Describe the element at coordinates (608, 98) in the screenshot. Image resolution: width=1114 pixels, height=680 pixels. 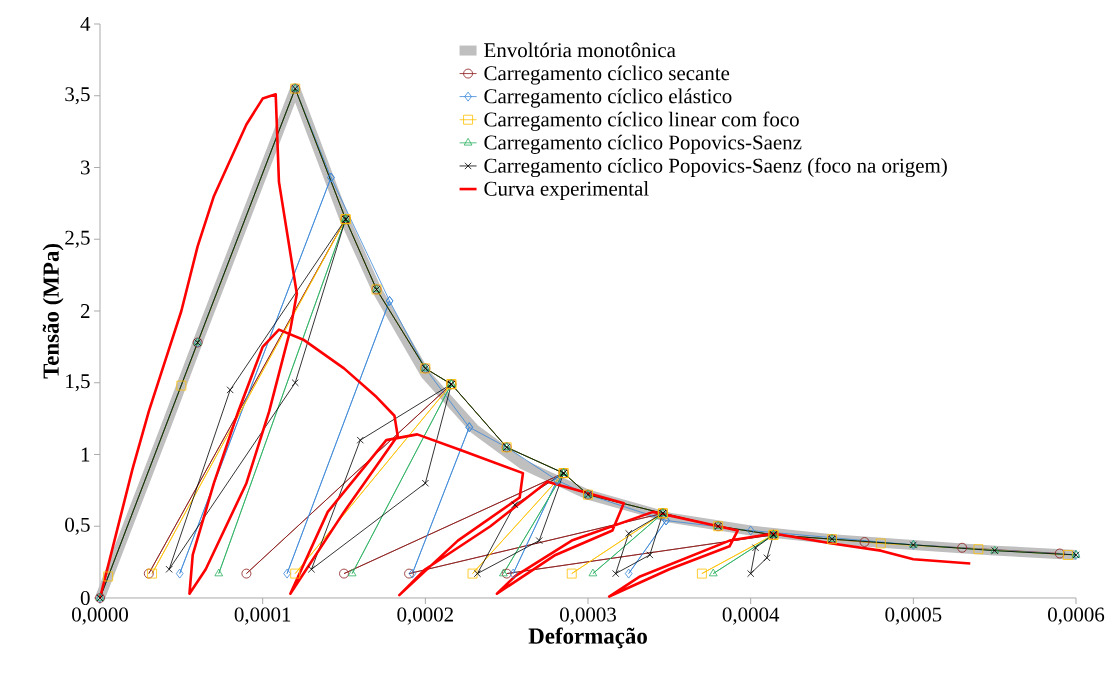
I see `legend-label: Carregamento cíclico elástico` at that location.